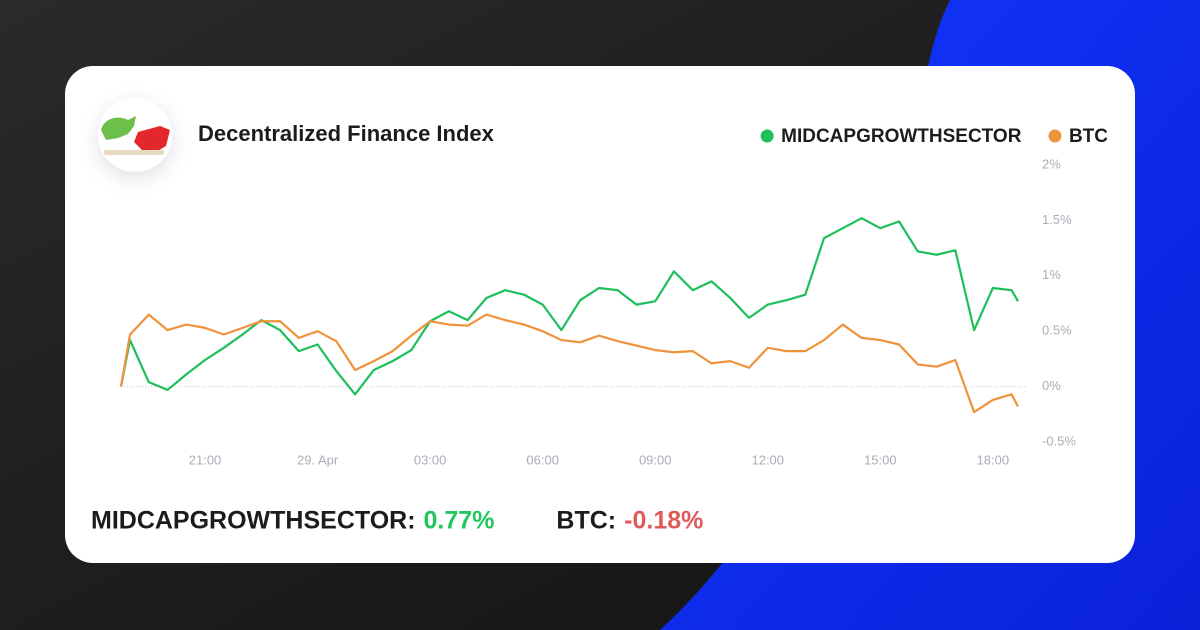  Describe the element at coordinates (1057, 330) in the screenshot. I see `y-tick-label: 0.5%` at that location.